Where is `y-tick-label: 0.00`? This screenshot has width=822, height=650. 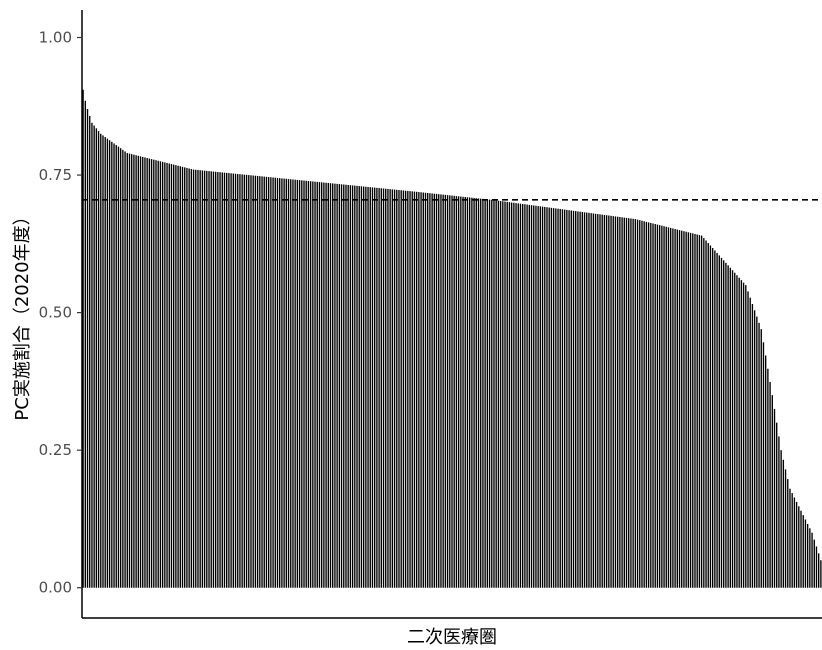 y-tick-label: 0.00 is located at coordinates (55, 588).